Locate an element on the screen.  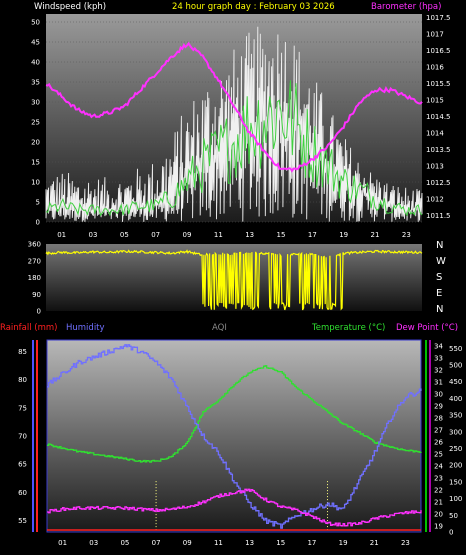
x-tick-bottom: 21 is located at coordinates (374, 543).